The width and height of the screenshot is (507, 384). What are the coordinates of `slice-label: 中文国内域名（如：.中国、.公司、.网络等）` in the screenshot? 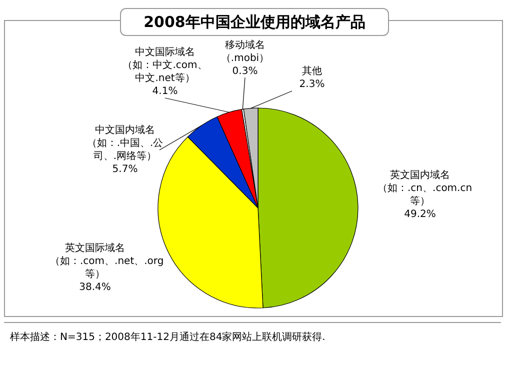 It's located at (125, 143).